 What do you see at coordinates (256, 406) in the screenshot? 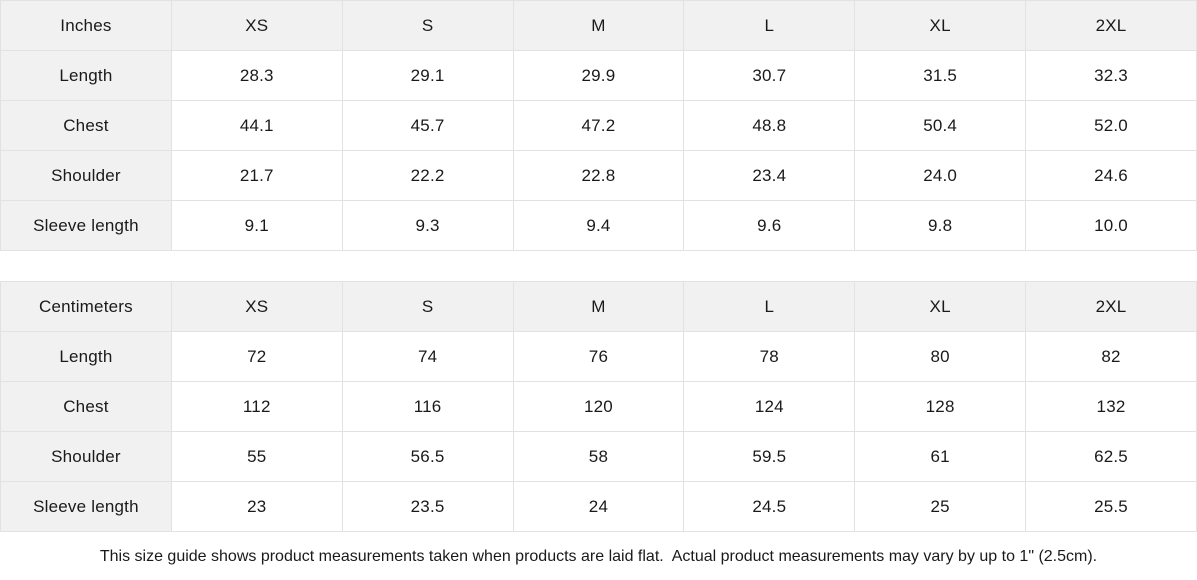
I see `measurement-cell: 112` at bounding box center [256, 406].